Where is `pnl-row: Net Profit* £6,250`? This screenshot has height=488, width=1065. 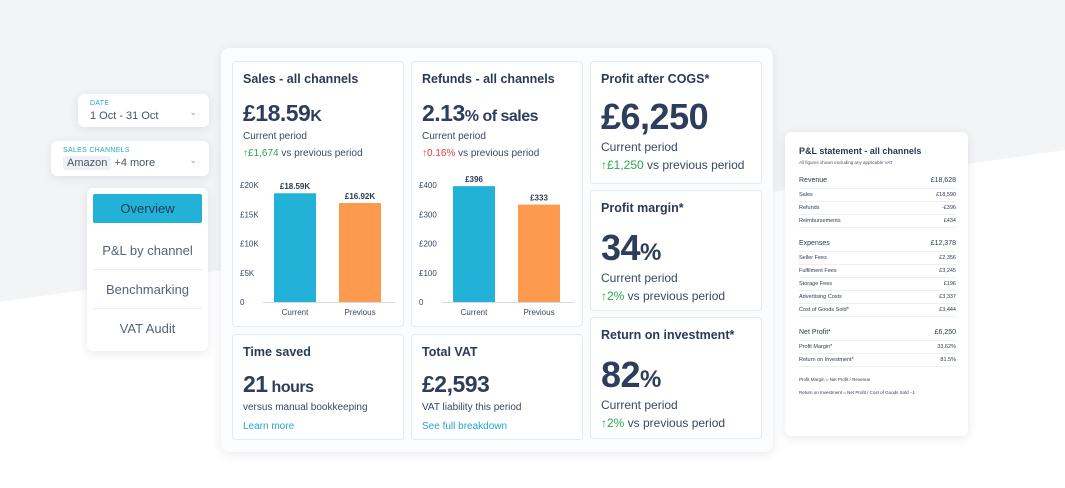
pnl-row: Net Profit* £6,250 is located at coordinates (877, 332).